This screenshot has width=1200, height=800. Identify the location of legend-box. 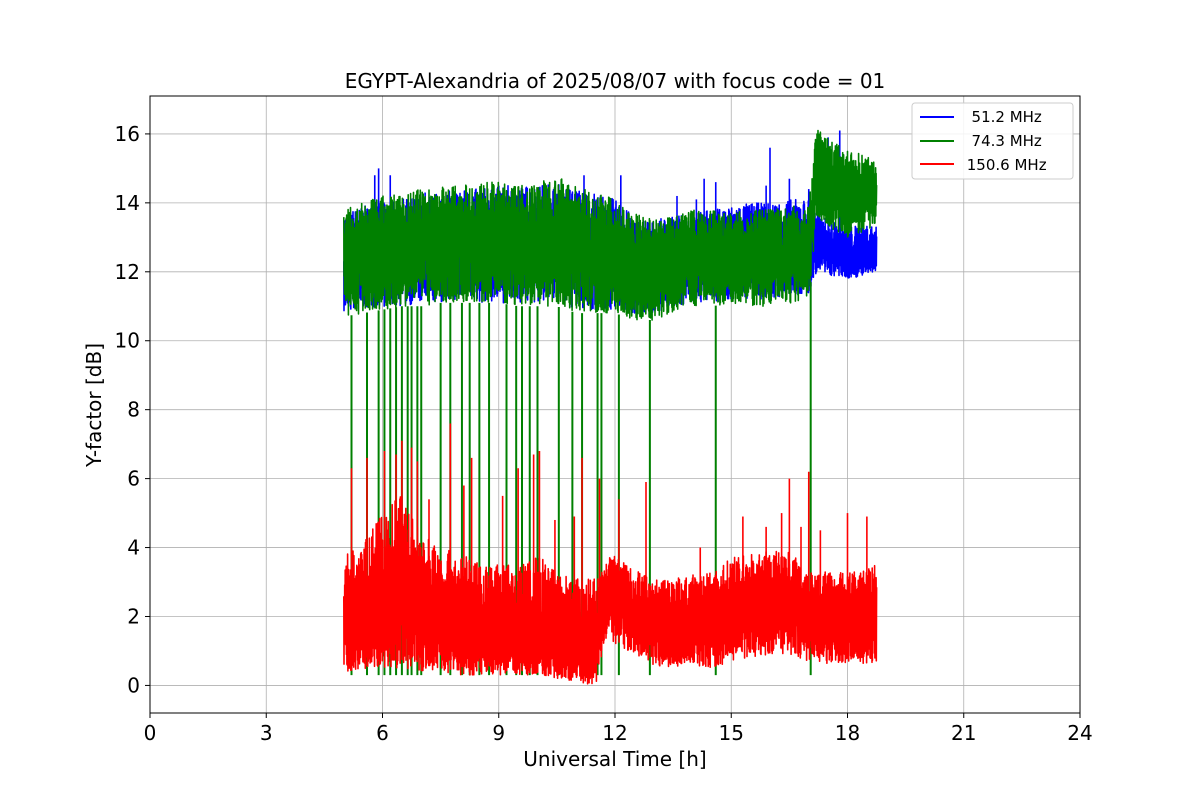
(992, 141).